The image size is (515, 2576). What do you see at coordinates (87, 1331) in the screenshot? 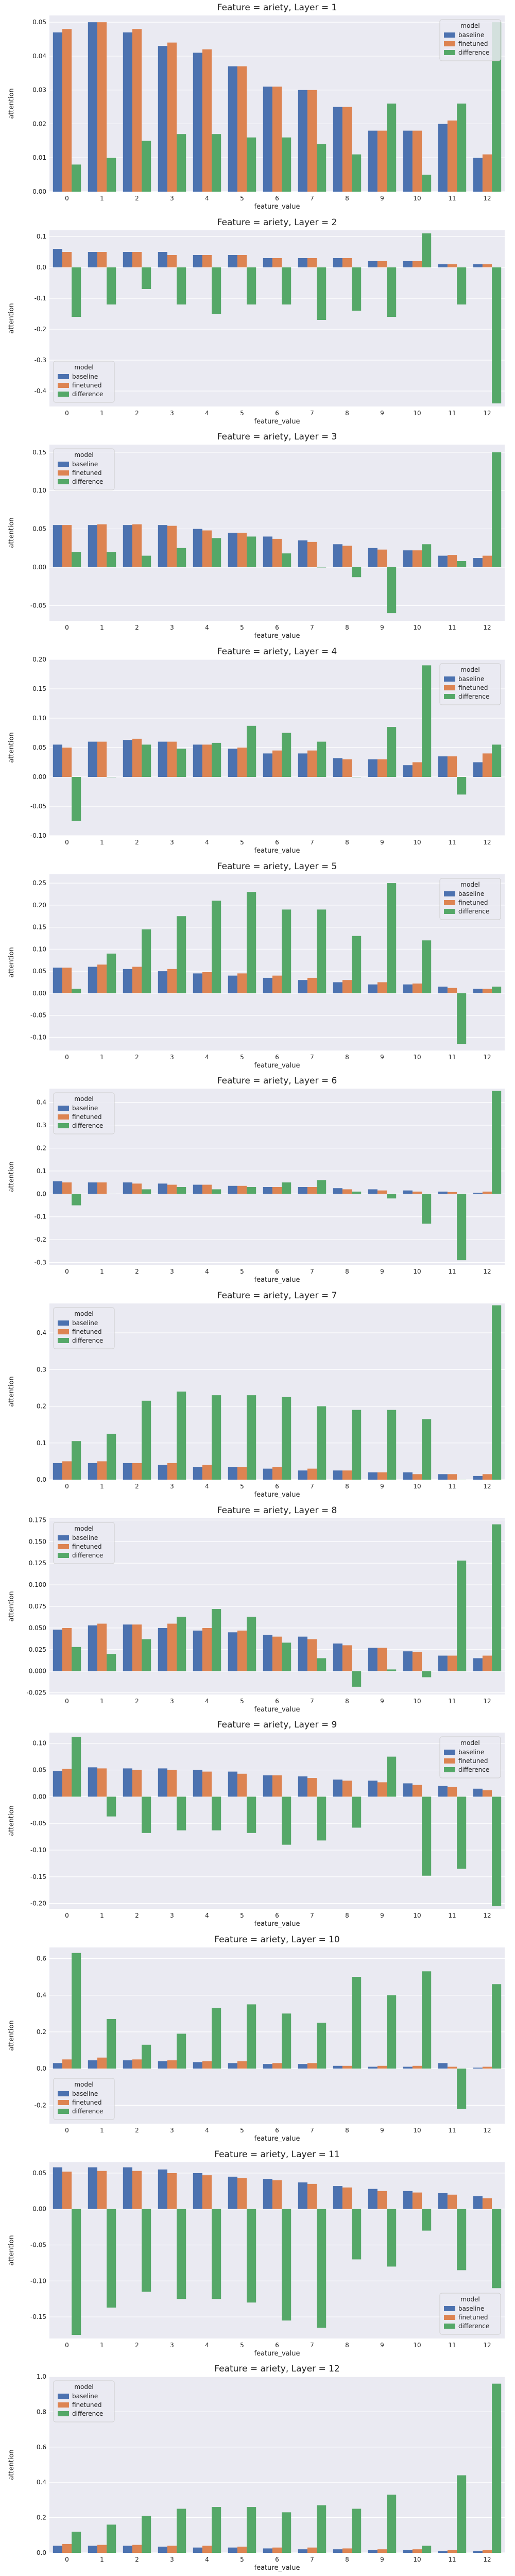
I see `legend-entry-finetuned: finetuned` at bounding box center [87, 1331].